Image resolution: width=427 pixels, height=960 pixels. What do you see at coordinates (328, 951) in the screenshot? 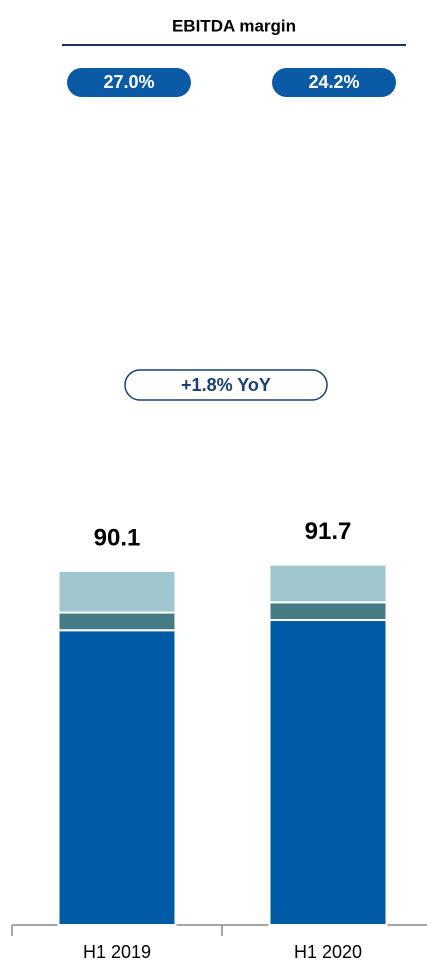
I see `x-tick-label: H1 2020` at bounding box center [328, 951].